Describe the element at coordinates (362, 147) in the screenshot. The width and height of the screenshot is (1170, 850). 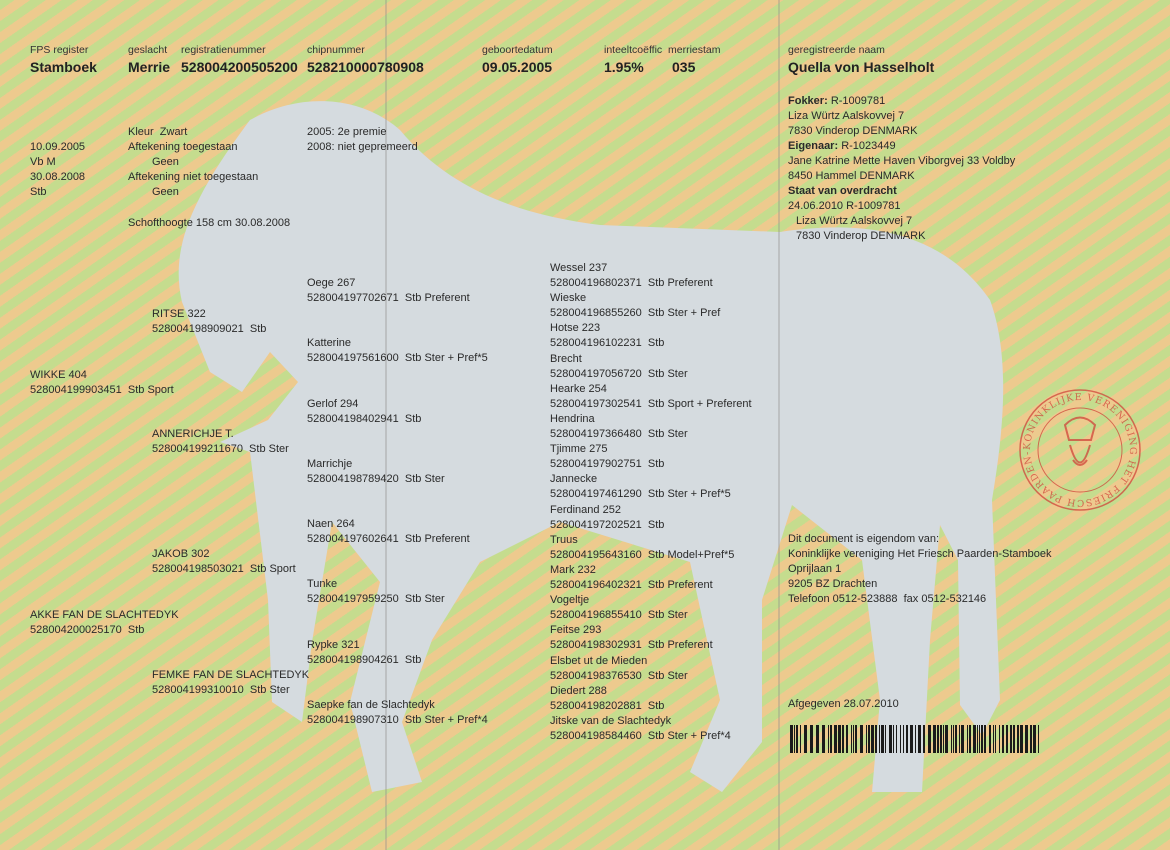
I see `premie-2008: 2008: niet gepremeerd` at that location.